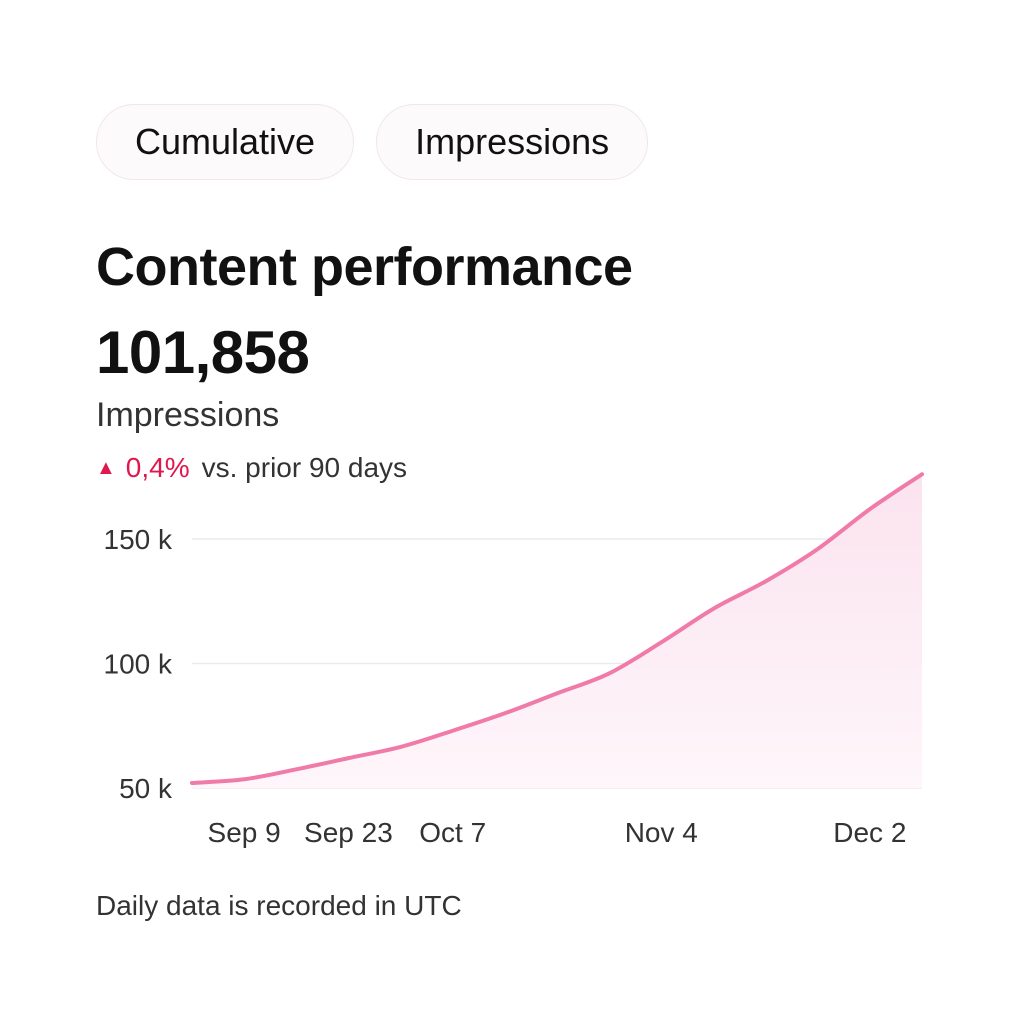  What do you see at coordinates (188, 415) in the screenshot?
I see `metric-label: Impressions` at bounding box center [188, 415].